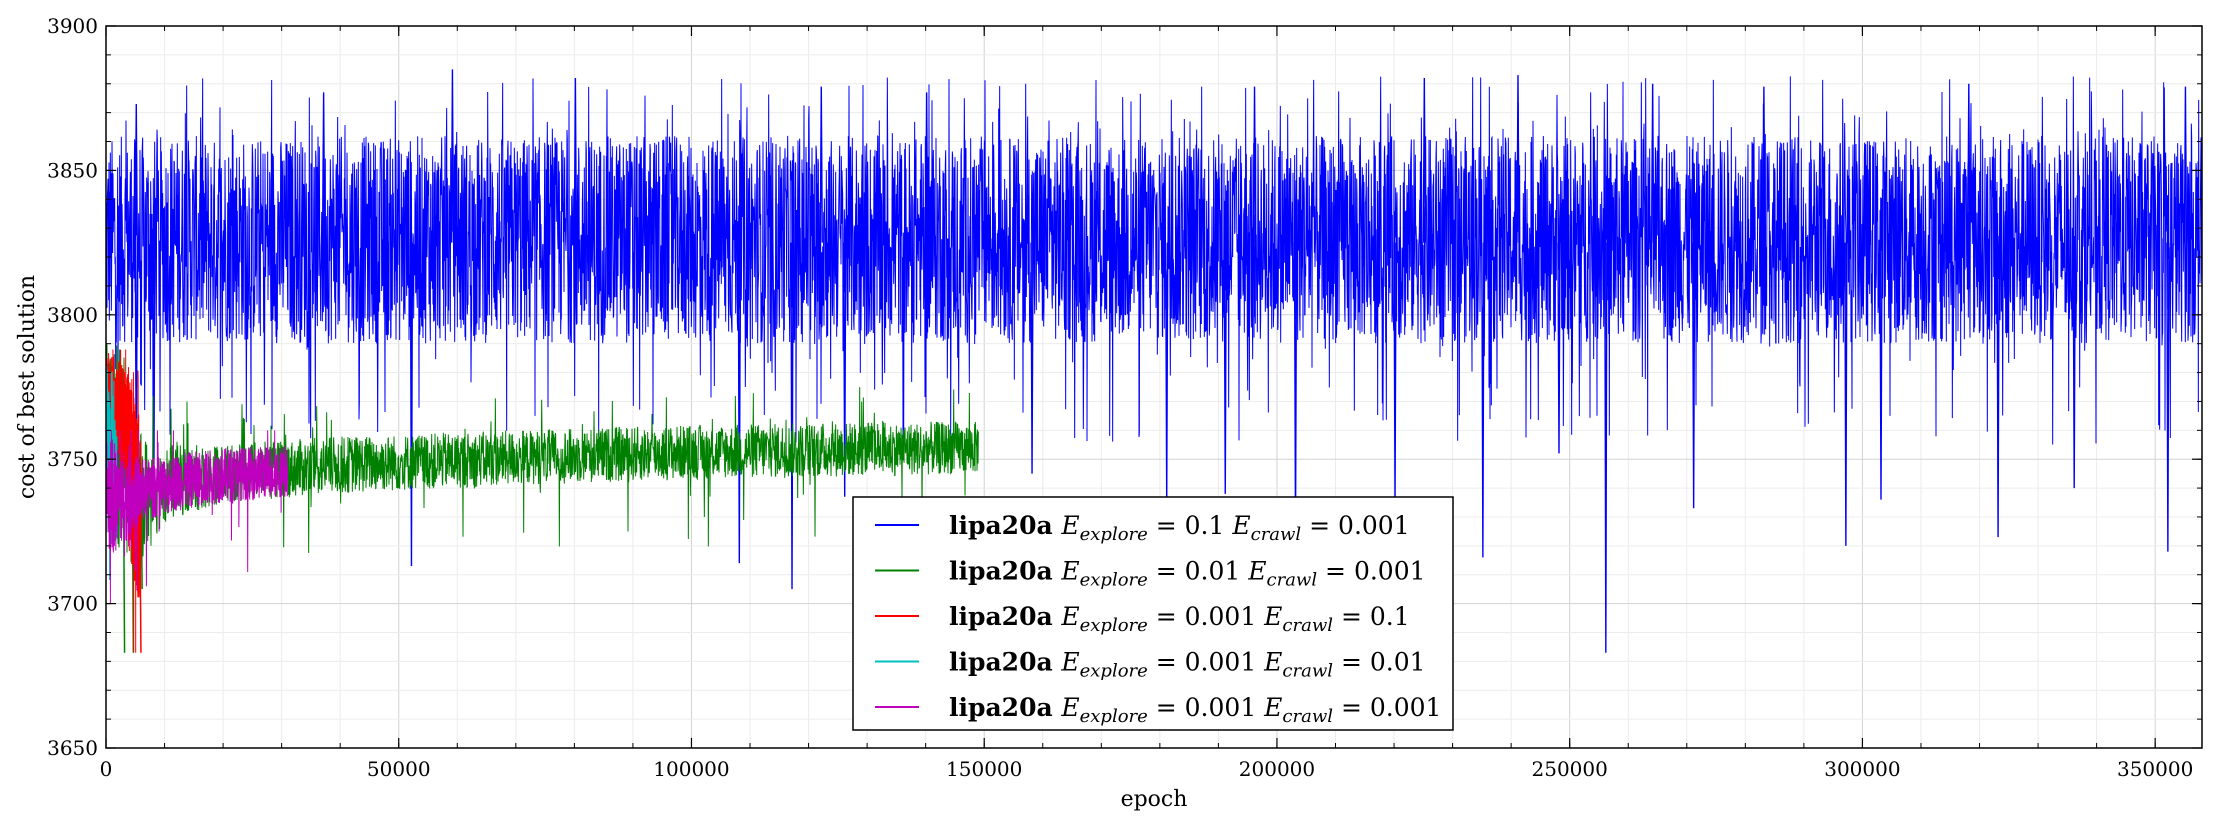  What do you see at coordinates (140, 591) in the screenshot?
I see `series-spikes` at bounding box center [140, 591].